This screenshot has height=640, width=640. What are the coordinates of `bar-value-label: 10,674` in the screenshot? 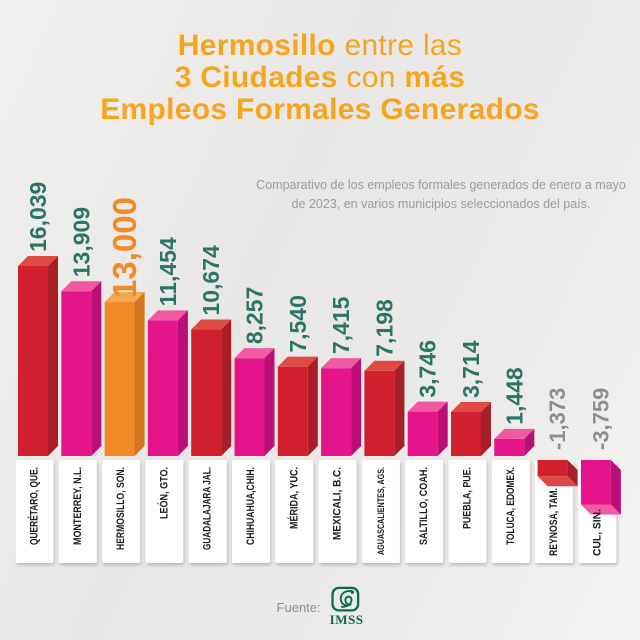 It's located at (211, 280).